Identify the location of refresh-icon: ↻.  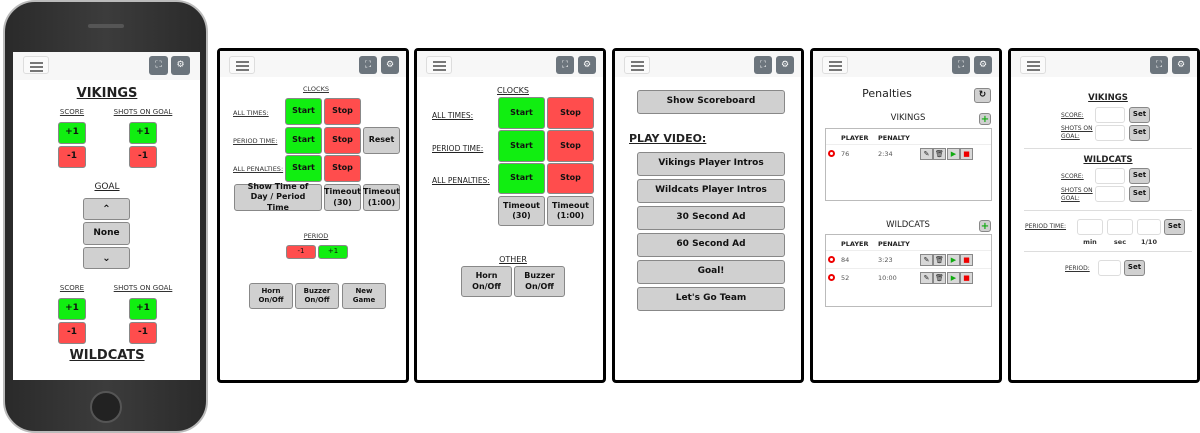
(982, 95).